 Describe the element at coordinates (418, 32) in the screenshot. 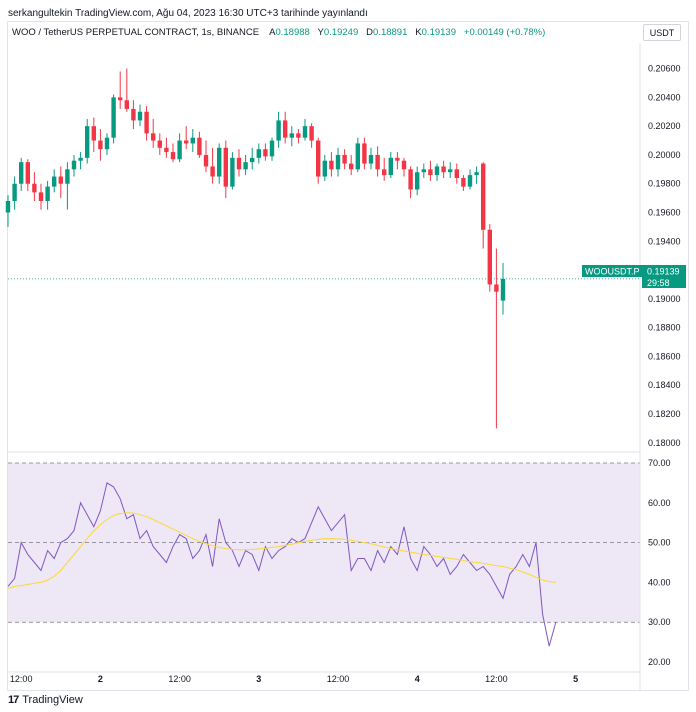

I see `close-label: K` at that location.